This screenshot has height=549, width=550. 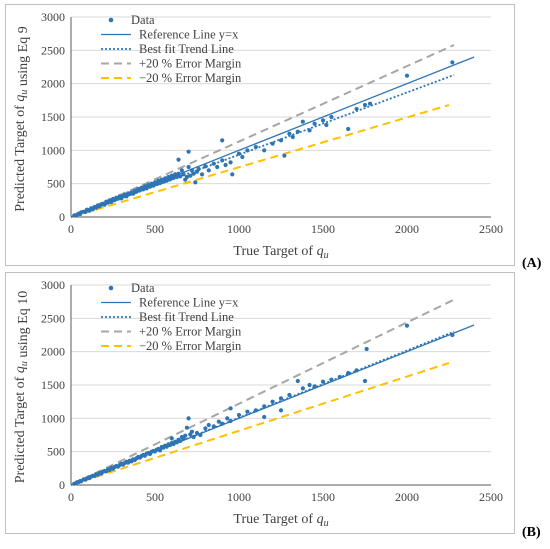 What do you see at coordinates (53, 318) in the screenshot?
I see `chart-b-y-tick-label: 2500` at bounding box center [53, 318].